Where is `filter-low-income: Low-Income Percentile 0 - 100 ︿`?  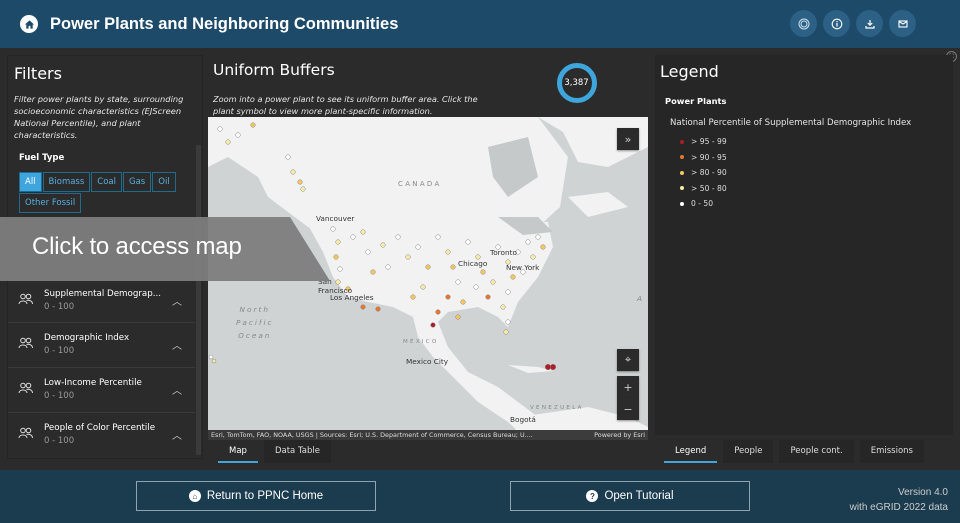
filter-low-income: Low-Income Percentile 0 - 100 ︿ is located at coordinates (101, 389).